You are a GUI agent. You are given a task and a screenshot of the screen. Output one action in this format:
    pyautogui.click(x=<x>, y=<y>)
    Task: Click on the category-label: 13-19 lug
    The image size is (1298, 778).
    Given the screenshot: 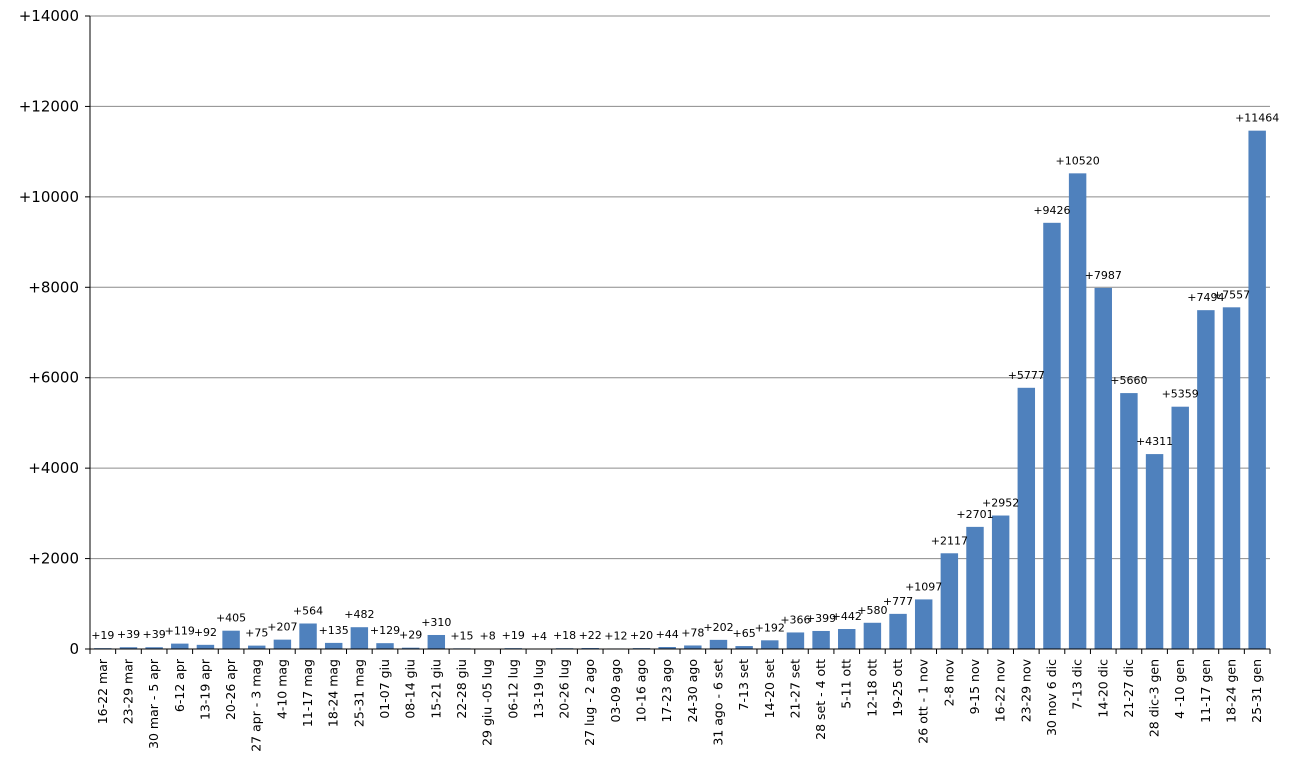 What is the action you would take?
    pyautogui.click(x=538, y=689)
    